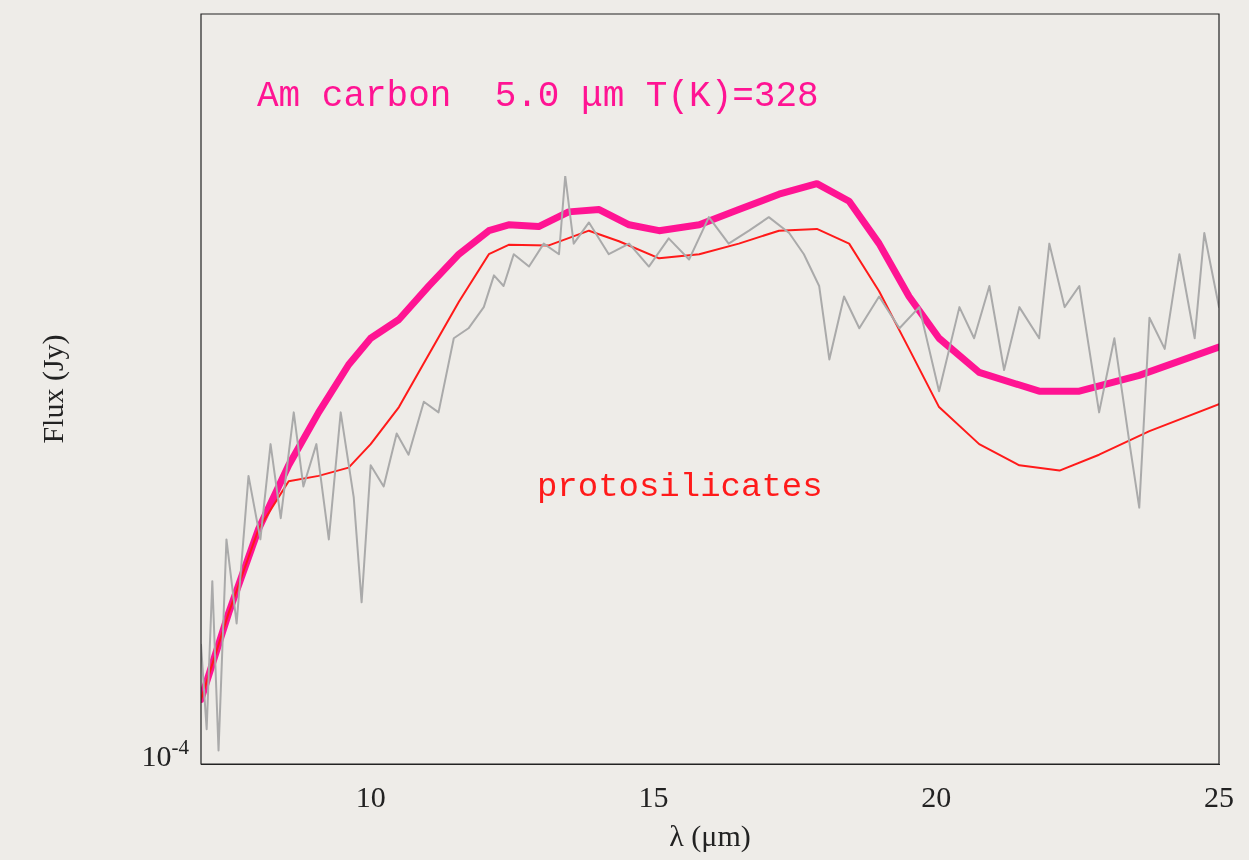  Describe the element at coordinates (52, 389) in the screenshot. I see `y-axis-title: Flux (Jy)` at that location.